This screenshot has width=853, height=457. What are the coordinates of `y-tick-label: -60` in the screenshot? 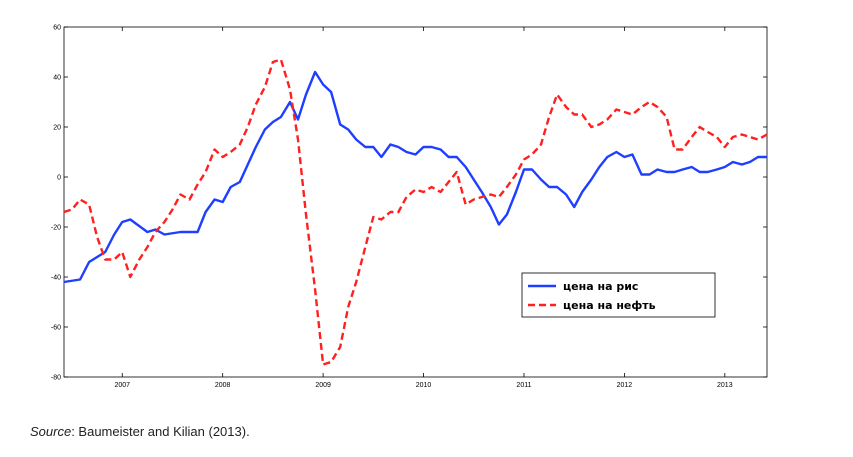 It's located at (56, 328).